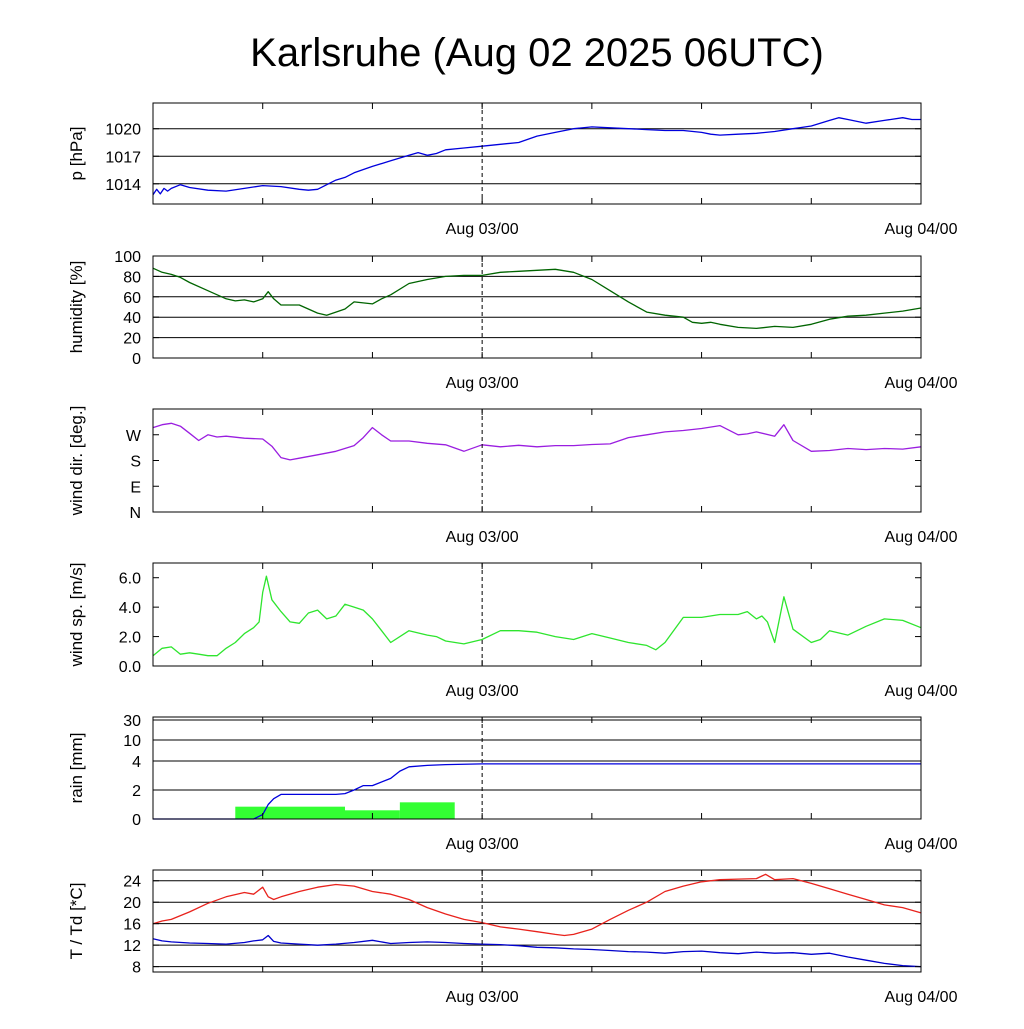  I want to click on panel-temperature: 8 12 16 20 24 T / Td [*C] Aug 03/00 Aug 04/00, so click(512, 937).